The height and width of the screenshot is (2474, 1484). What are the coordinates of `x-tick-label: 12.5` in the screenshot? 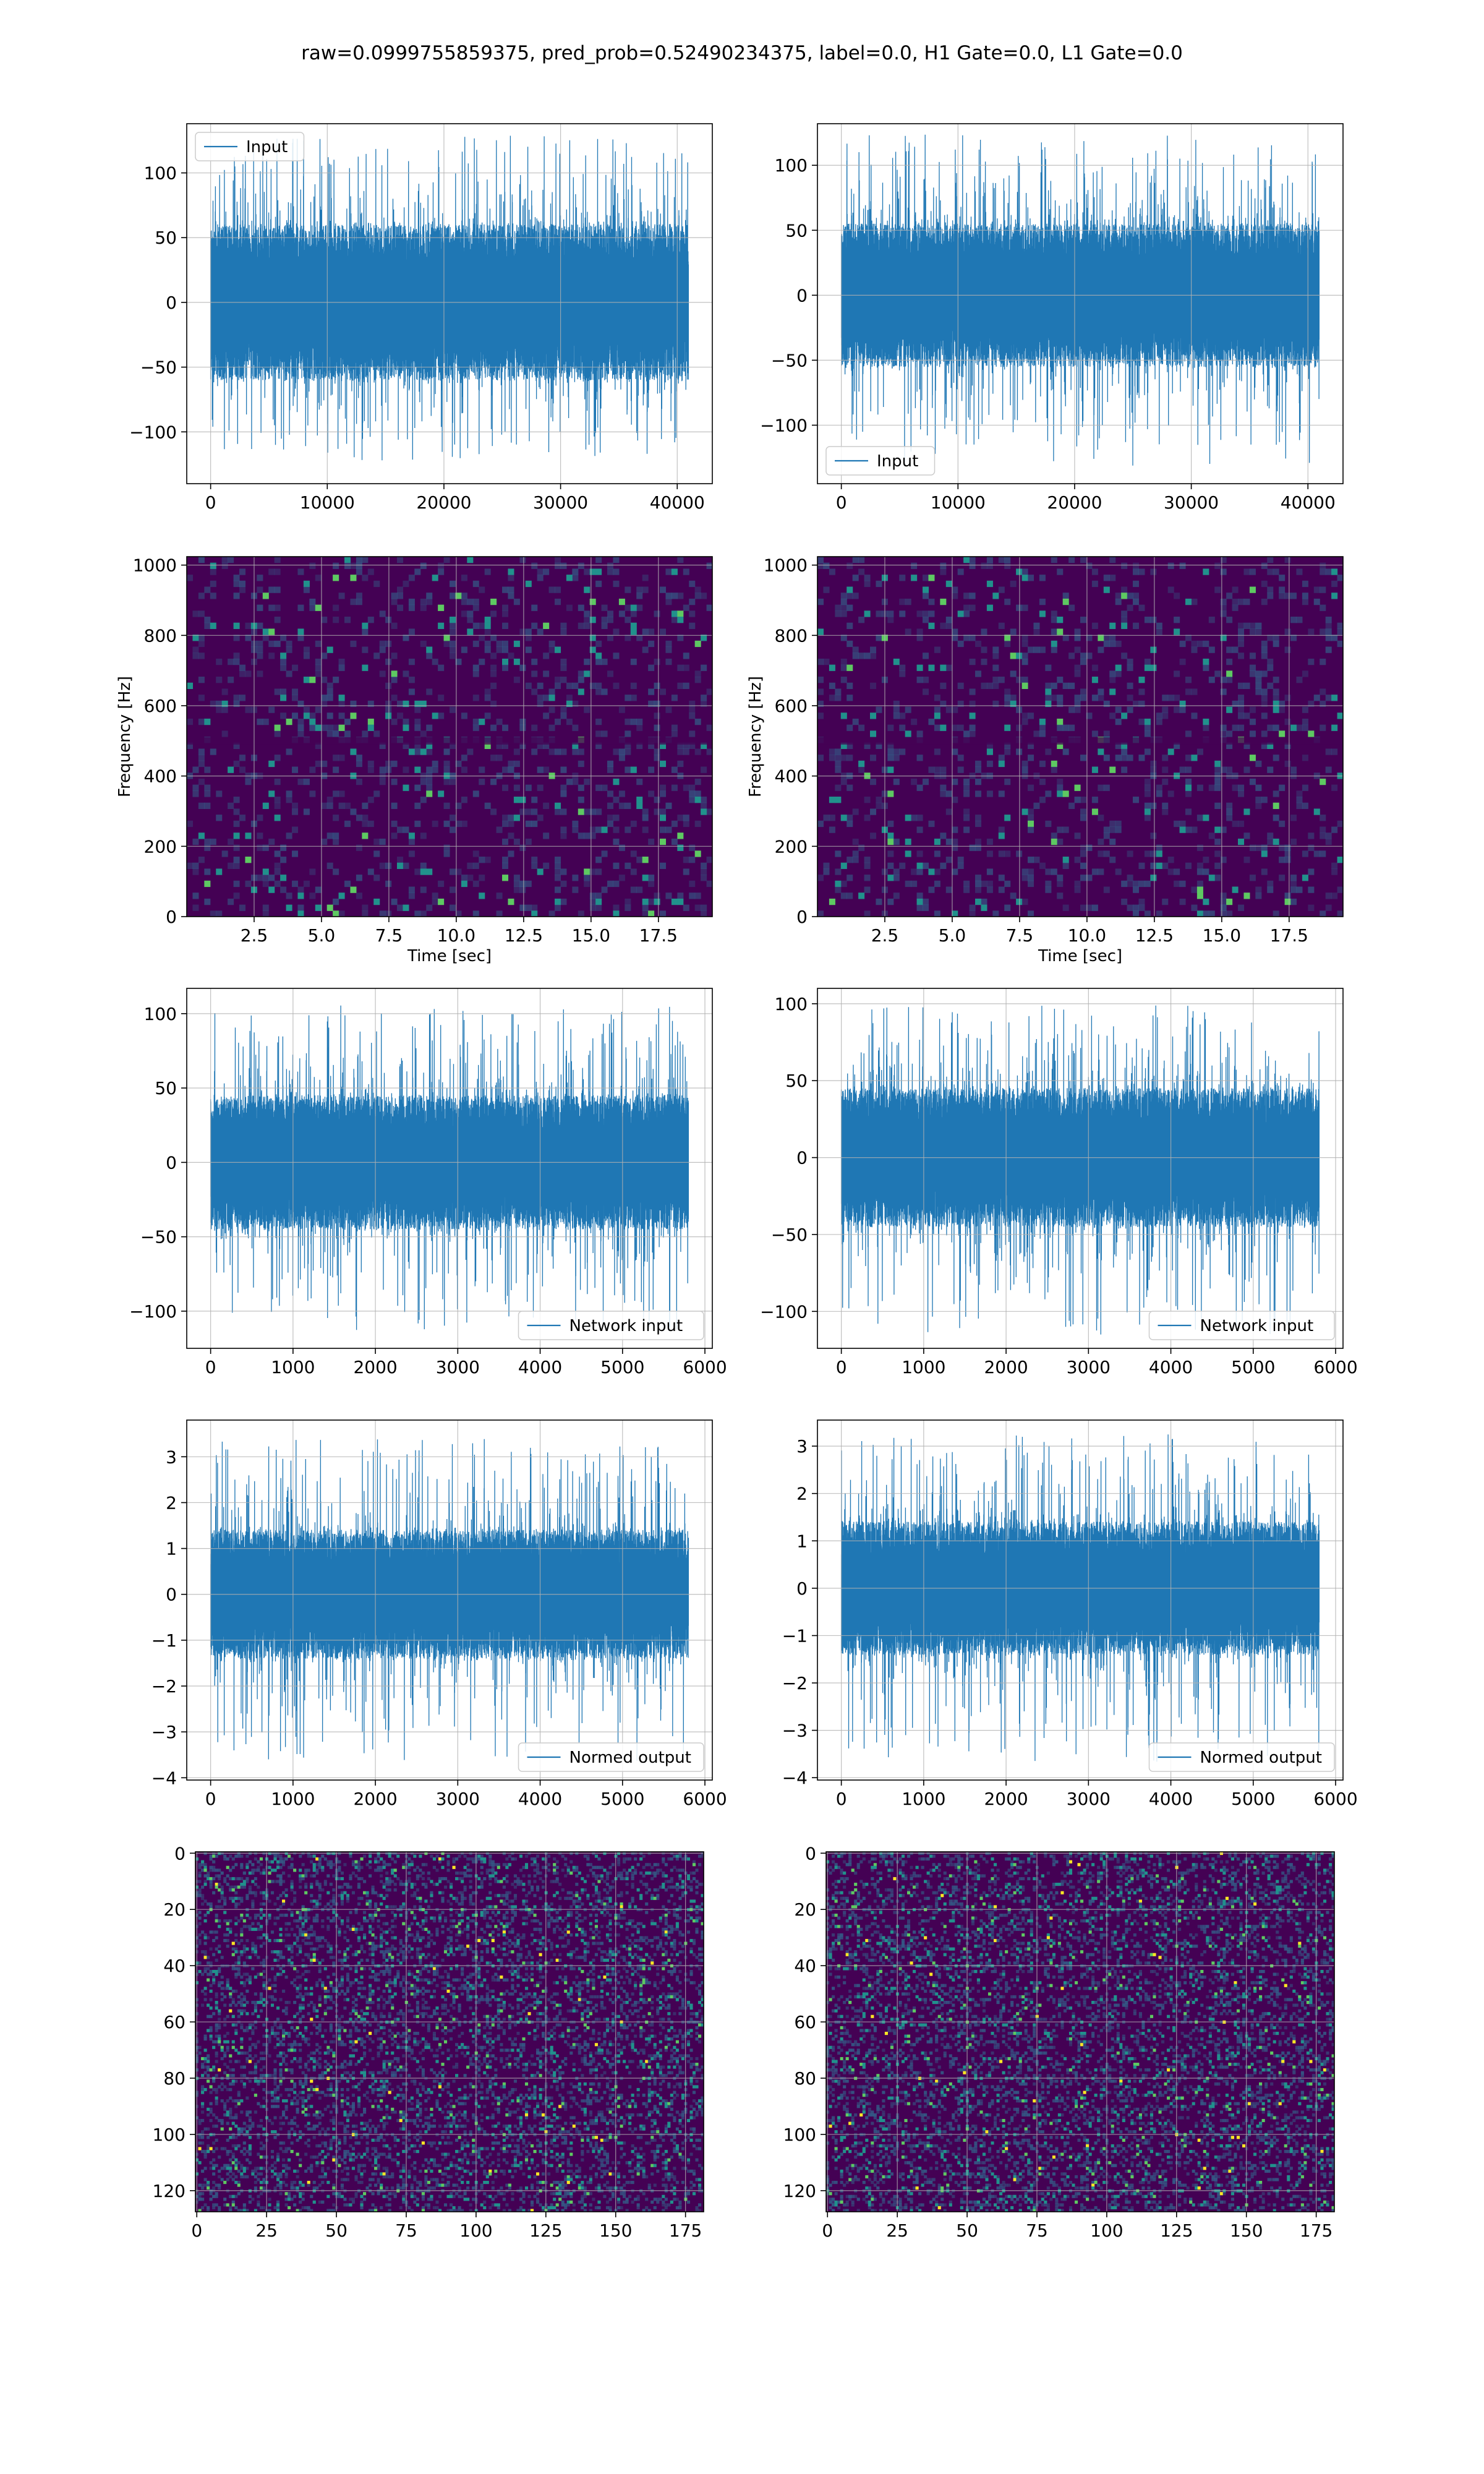 It's located at (524, 936).